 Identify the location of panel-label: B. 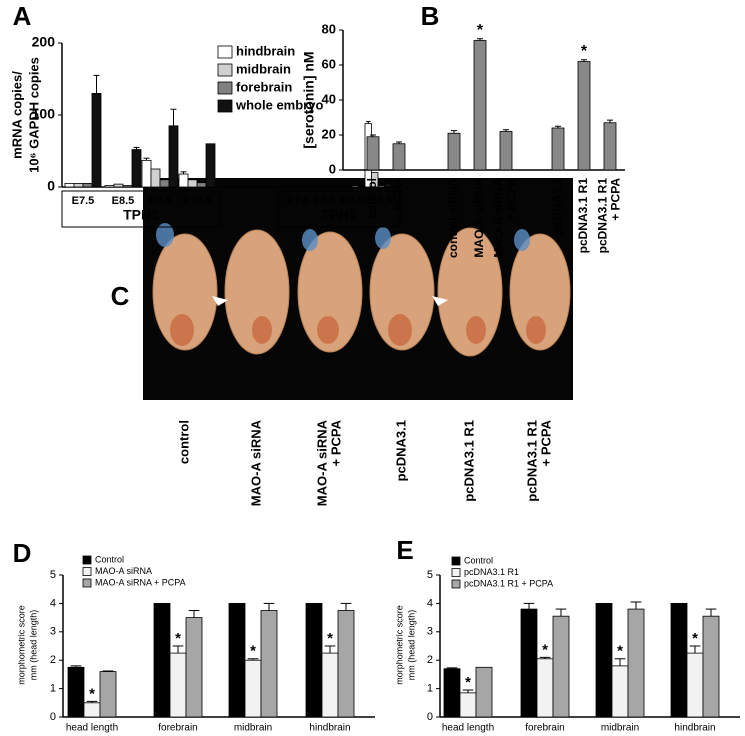
(430, 16).